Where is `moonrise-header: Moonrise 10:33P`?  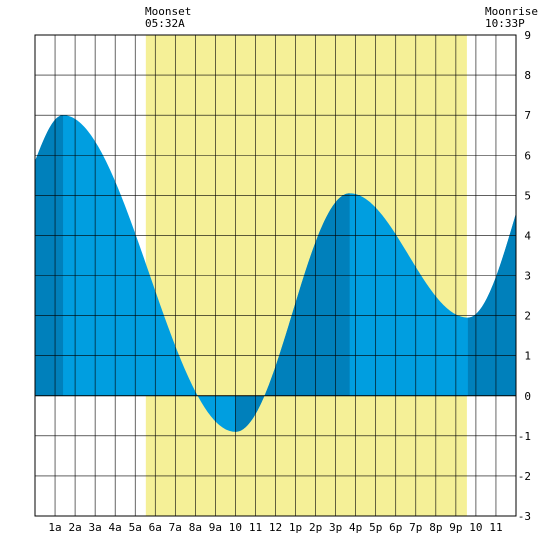
moonrise-header: Moonrise 10:33P is located at coordinates (511, 18).